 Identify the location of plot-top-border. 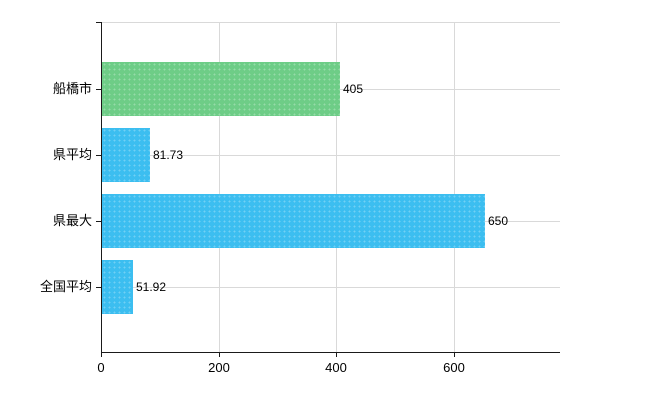
(330, 22).